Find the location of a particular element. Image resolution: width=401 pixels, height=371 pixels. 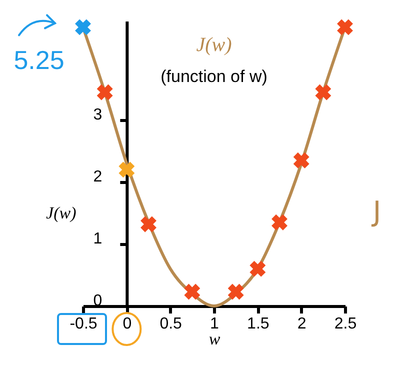

y-tick-label: 2 is located at coordinates (97, 177).